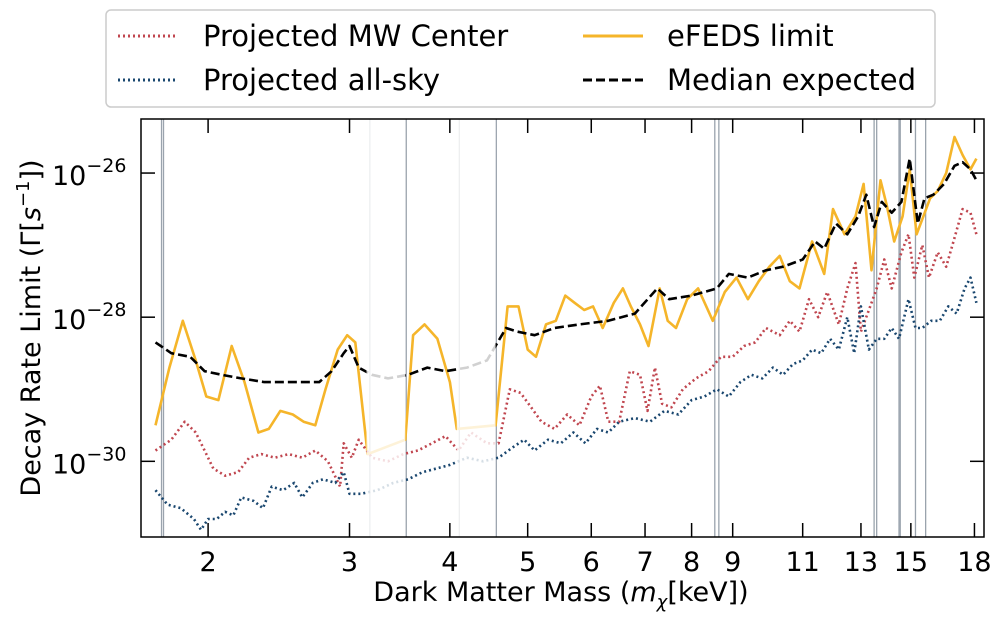 This screenshot has height=624, width=997. What do you see at coordinates (911, 562) in the screenshot?
I see `x-tick-label-15: 15` at bounding box center [911, 562].